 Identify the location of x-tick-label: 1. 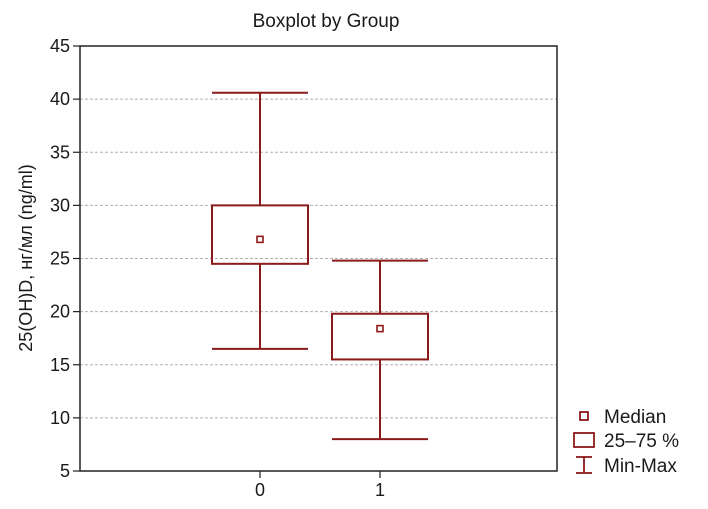
(380, 490).